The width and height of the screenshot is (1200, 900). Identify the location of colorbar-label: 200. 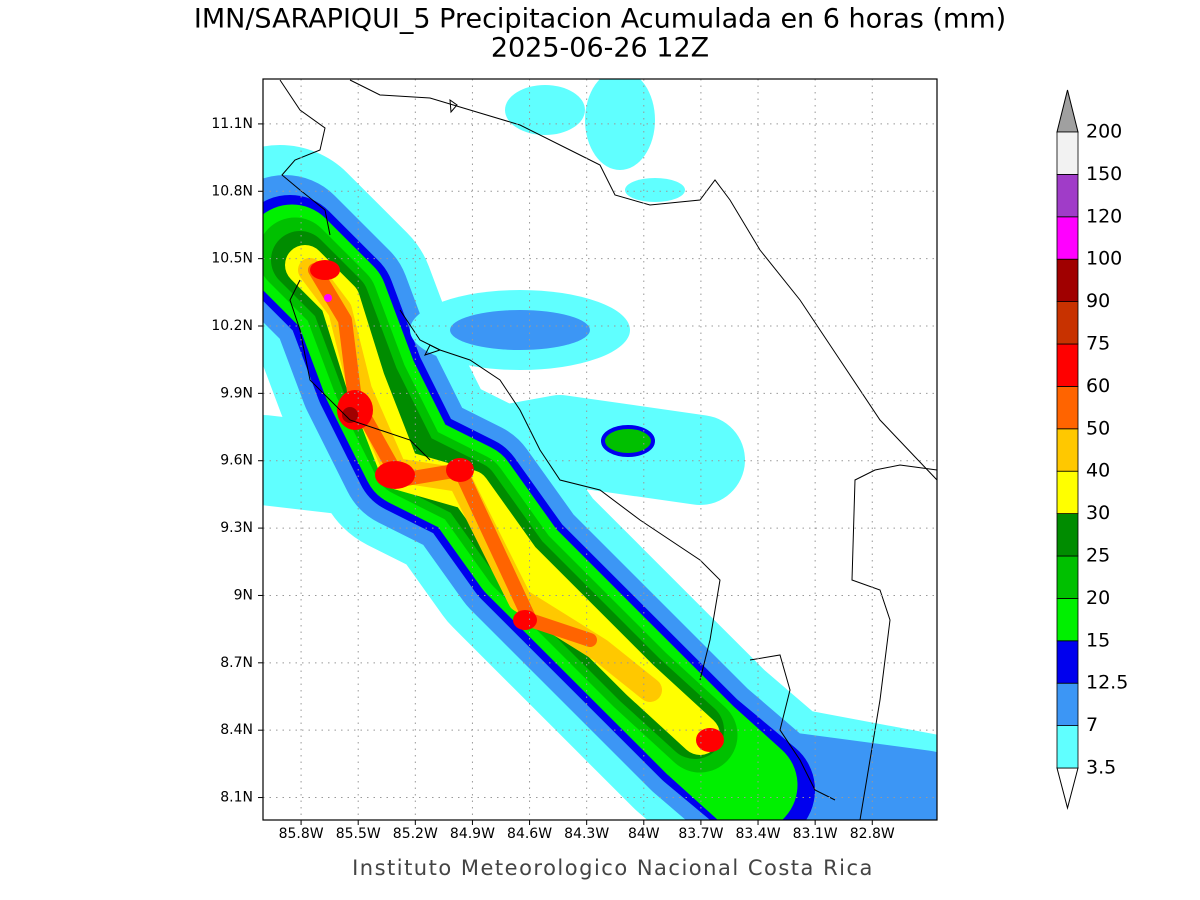
(1104, 132).